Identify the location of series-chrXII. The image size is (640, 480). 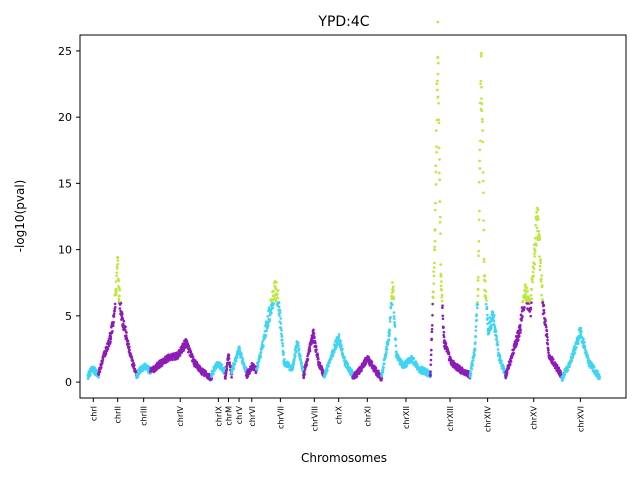
(406, 330).